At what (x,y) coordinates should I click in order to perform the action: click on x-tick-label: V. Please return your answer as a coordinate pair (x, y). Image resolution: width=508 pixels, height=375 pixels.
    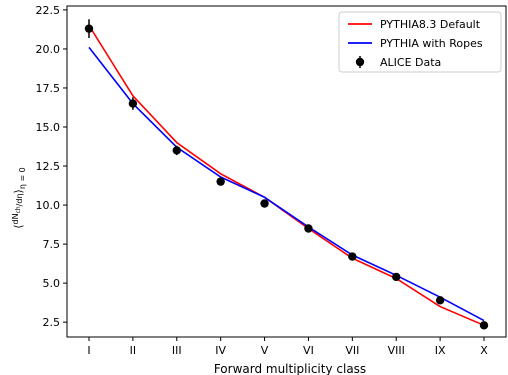
    Looking at the image, I should click on (265, 350).